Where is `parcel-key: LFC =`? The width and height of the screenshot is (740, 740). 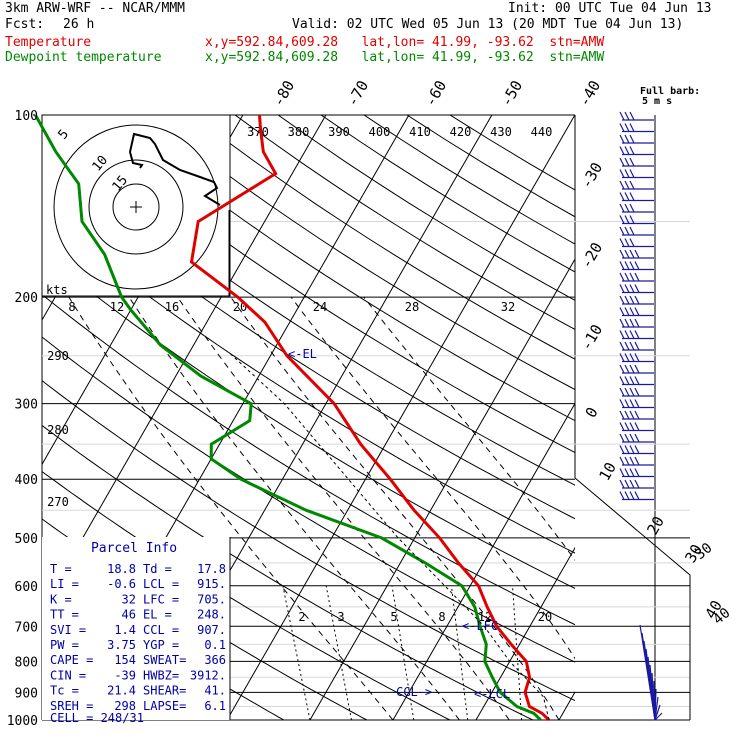
parcel-key: LFC = is located at coordinates (161, 599).